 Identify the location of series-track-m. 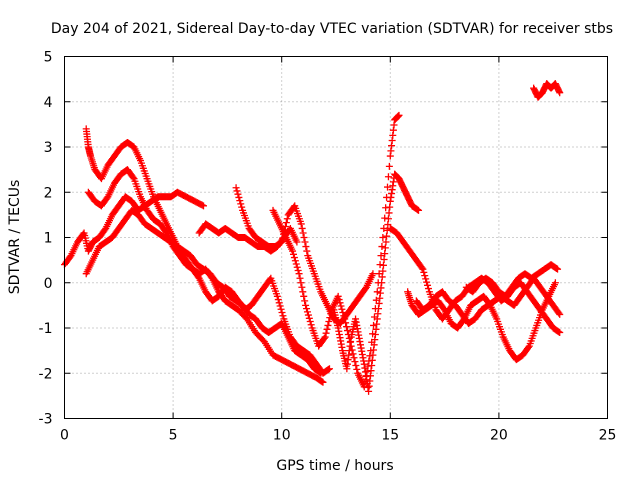
(547, 90).